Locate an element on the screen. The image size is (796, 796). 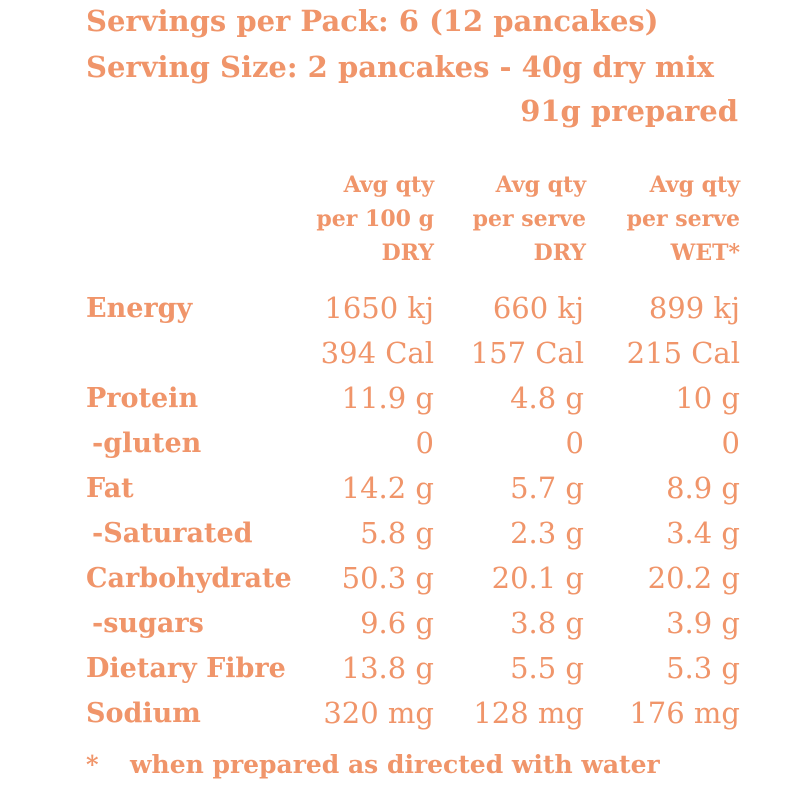
table-row: Sodium 320 mg 128 mg 176 mg is located at coordinates (398, 713).